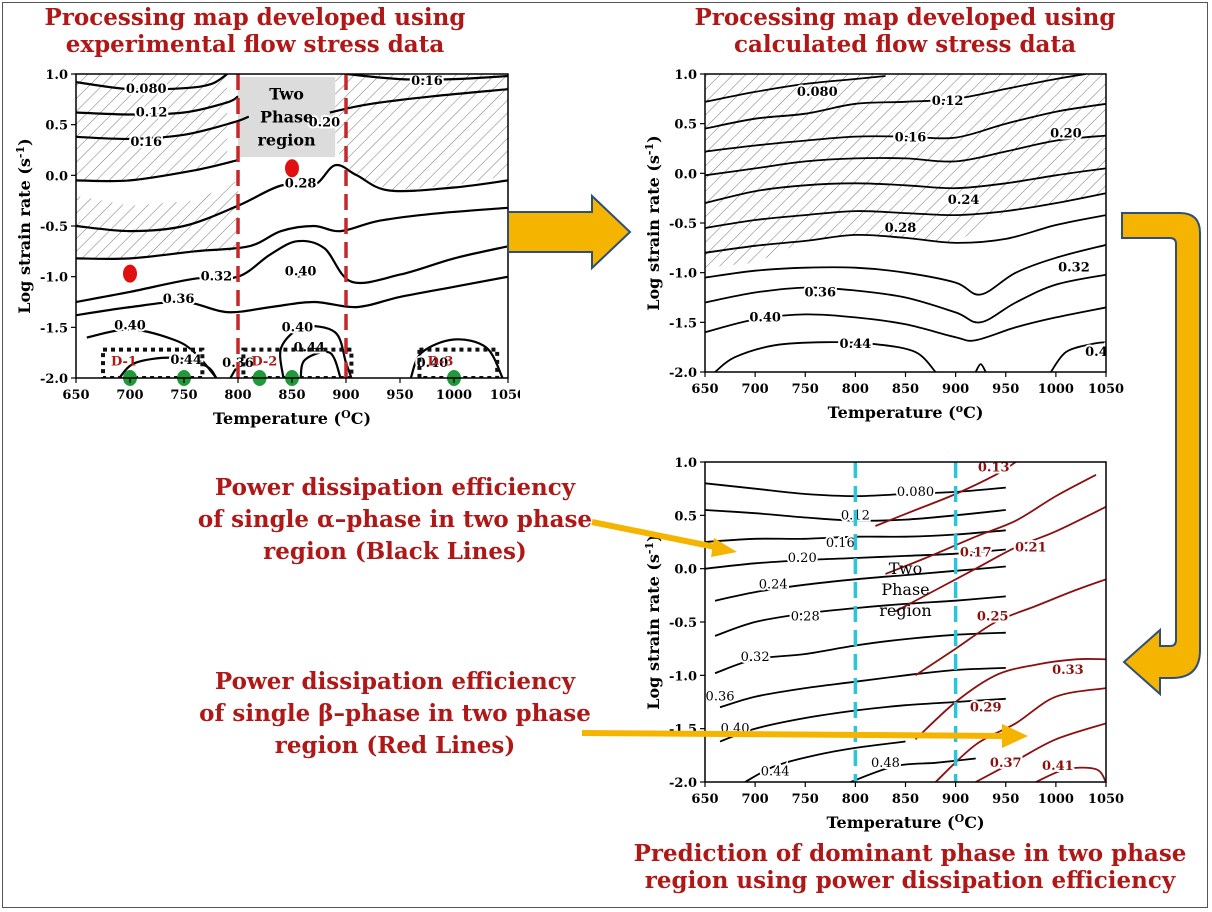  What do you see at coordinates (755, 389) in the screenshot?
I see `map2-xtick-label-1: 700` at bounding box center [755, 389].